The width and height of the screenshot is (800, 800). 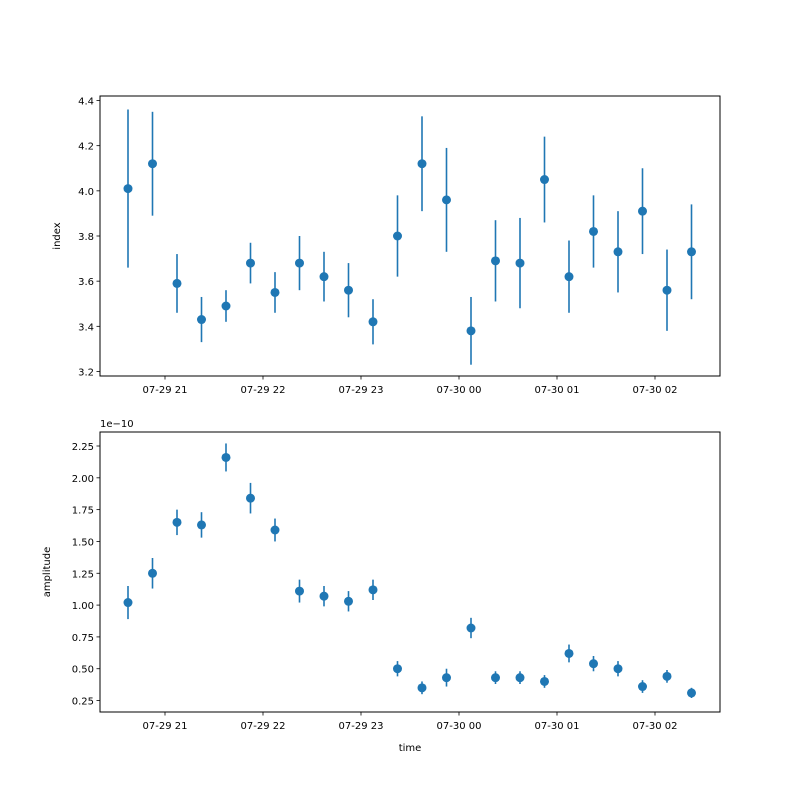 What do you see at coordinates (83, 574) in the screenshot?
I see `y-tick-label: 1.25` at bounding box center [83, 574].